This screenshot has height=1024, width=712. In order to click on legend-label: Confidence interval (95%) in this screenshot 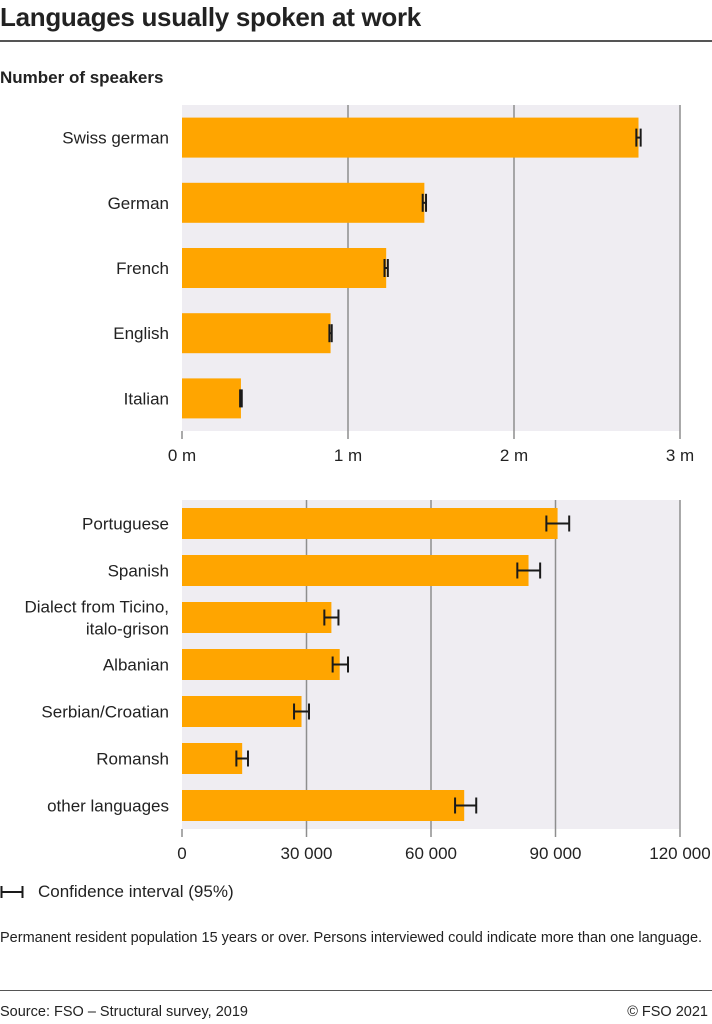, I will do `click(136, 891)`.